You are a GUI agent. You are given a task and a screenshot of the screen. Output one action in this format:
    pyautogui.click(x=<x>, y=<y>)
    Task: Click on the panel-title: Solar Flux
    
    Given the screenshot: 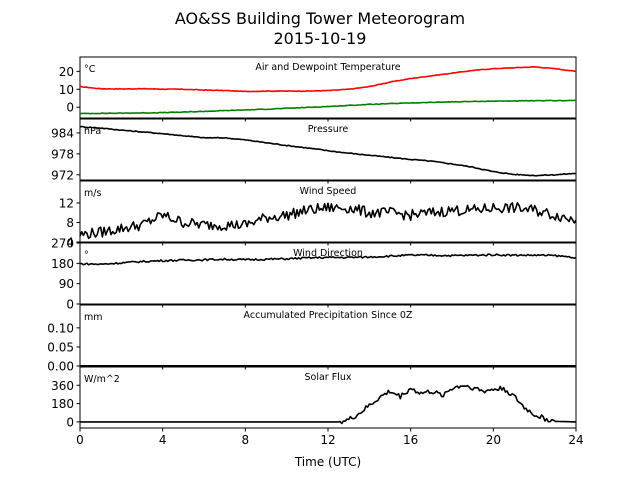 What is the action you would take?
    pyautogui.click(x=328, y=377)
    